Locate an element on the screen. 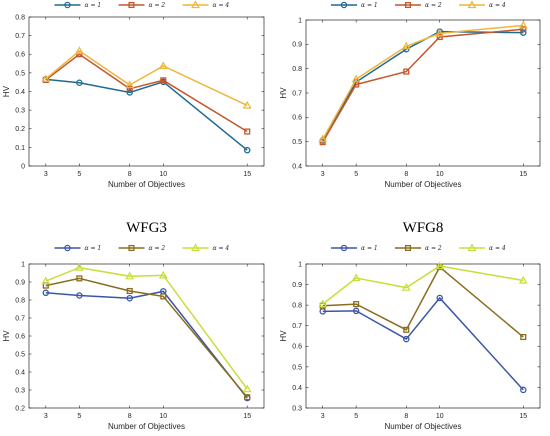 The image size is (550, 436). chart-title: WFG8 is located at coordinates (423, 228).